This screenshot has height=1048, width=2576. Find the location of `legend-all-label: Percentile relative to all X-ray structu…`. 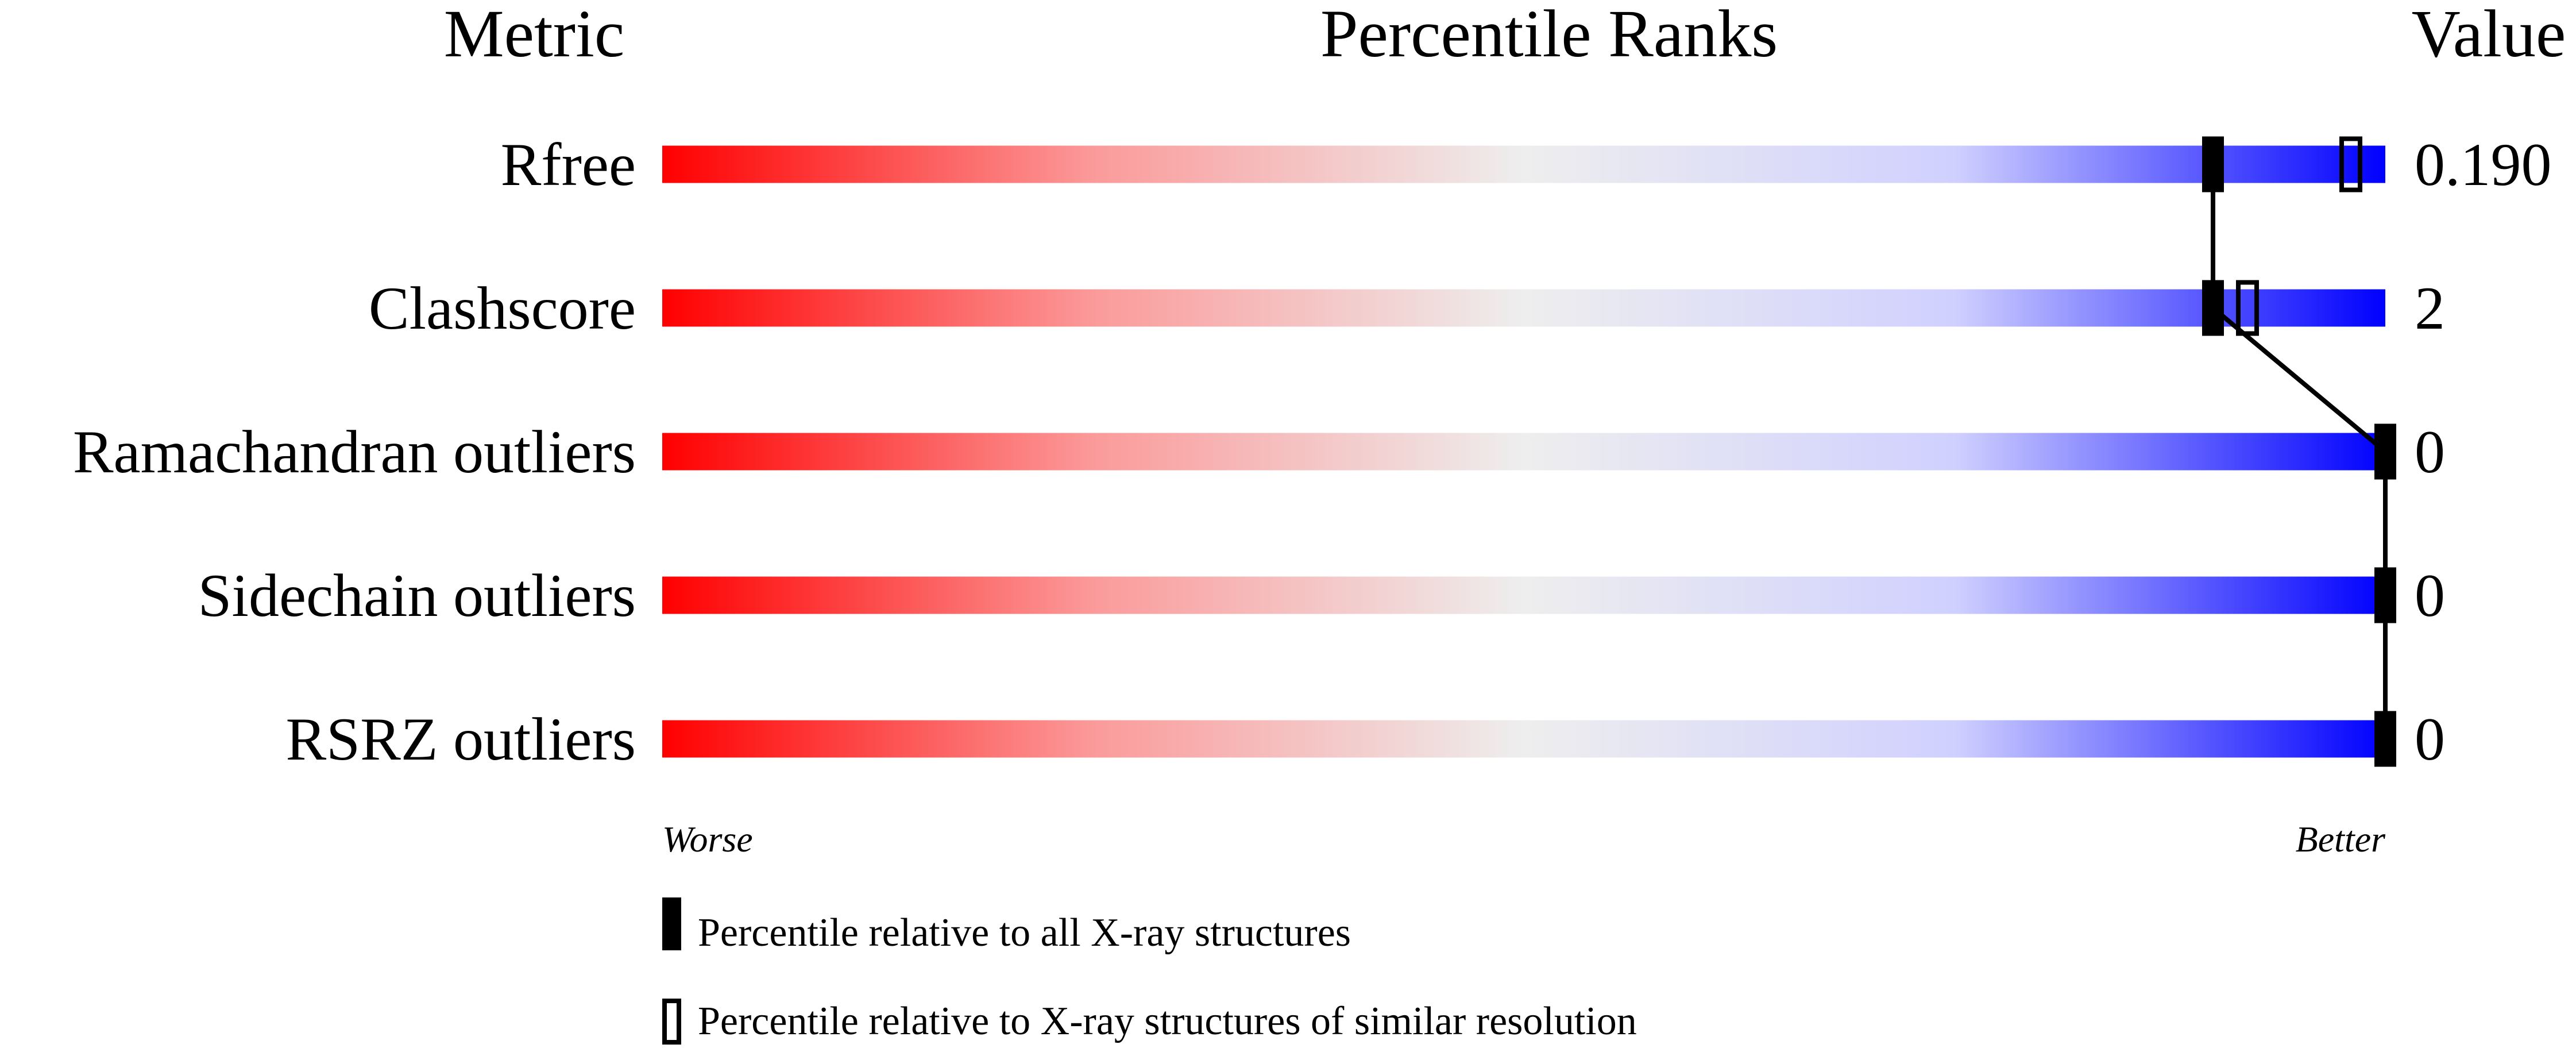

legend-all-label: Percentile relative to all X-ray structu… is located at coordinates (1024, 933).